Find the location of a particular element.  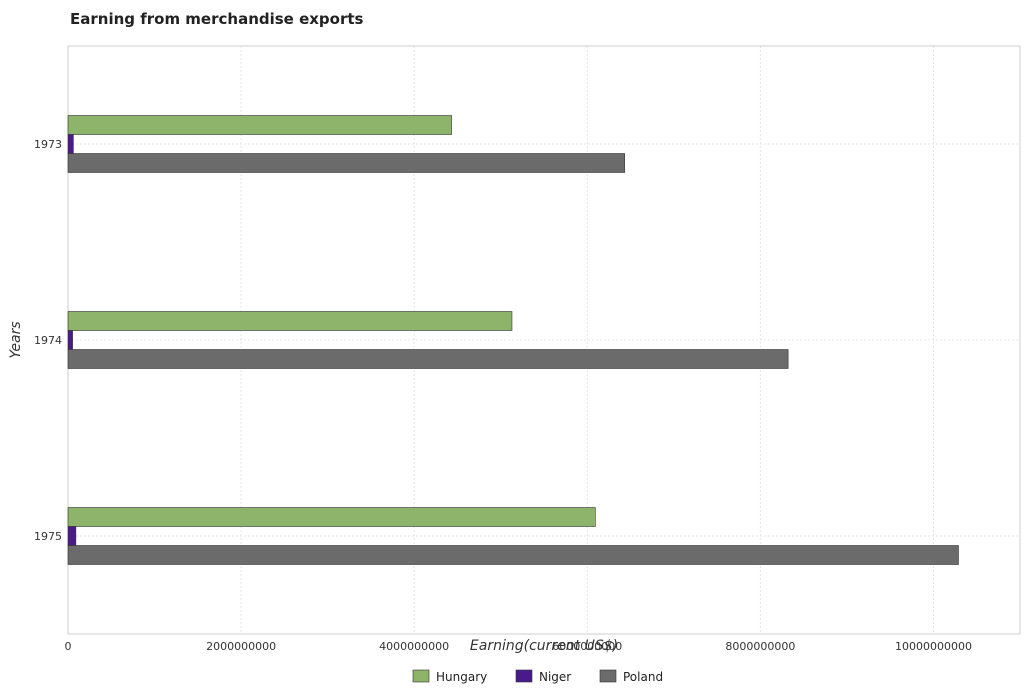

legend-label-niger: Niger is located at coordinates (555, 677).